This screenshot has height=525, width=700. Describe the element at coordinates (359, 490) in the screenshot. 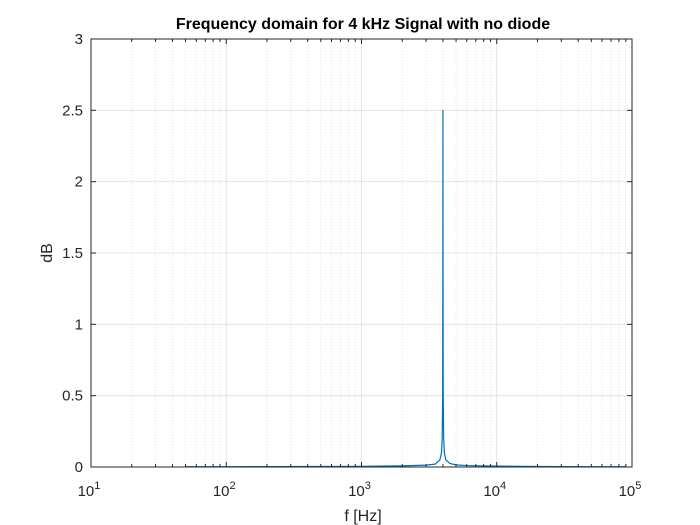

I see `x-tick-label: 10³` at that location.